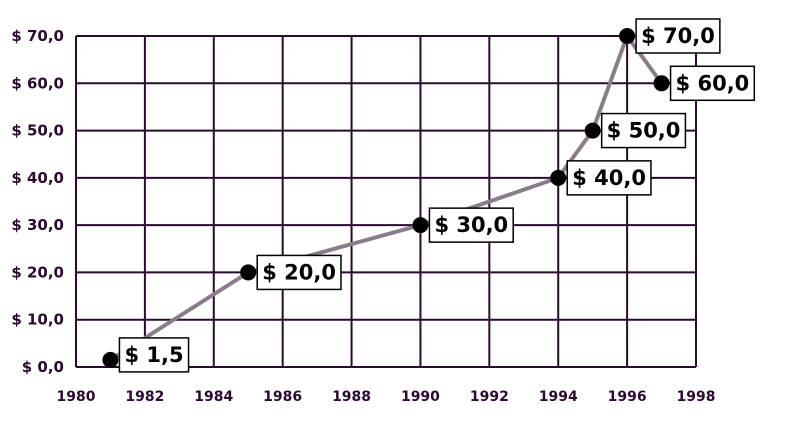  What do you see at coordinates (37, 225) in the screenshot?
I see `y-tick-label: $ 30,0` at bounding box center [37, 225].